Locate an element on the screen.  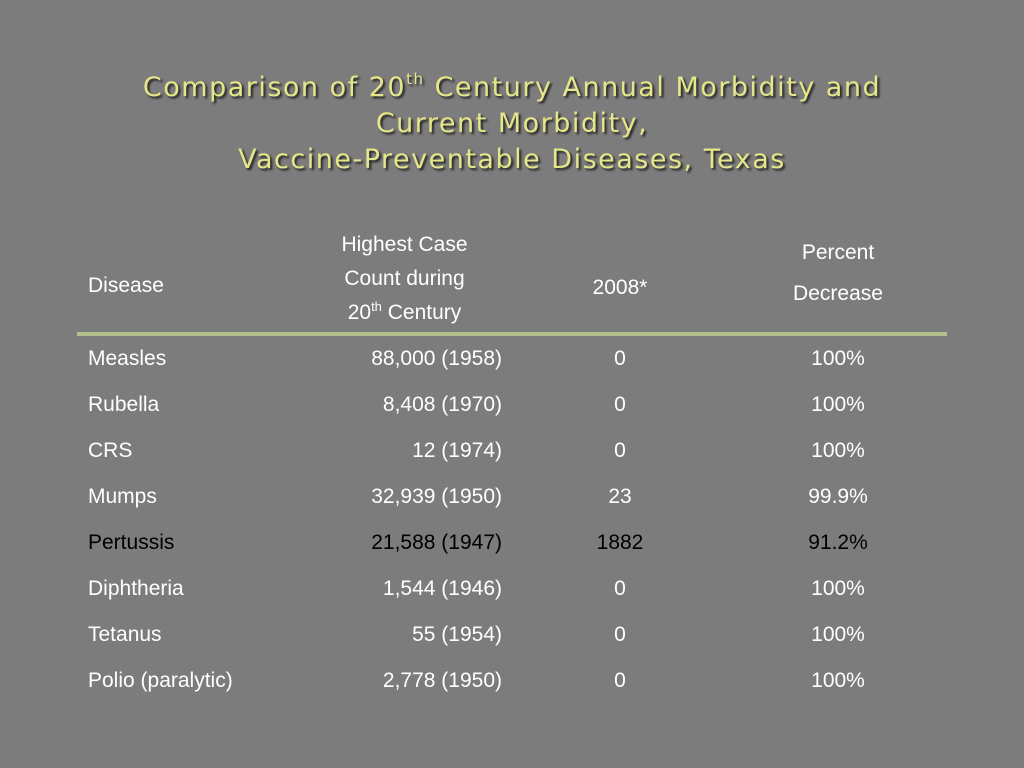
cell-percent: 91.2% is located at coordinates (838, 542).